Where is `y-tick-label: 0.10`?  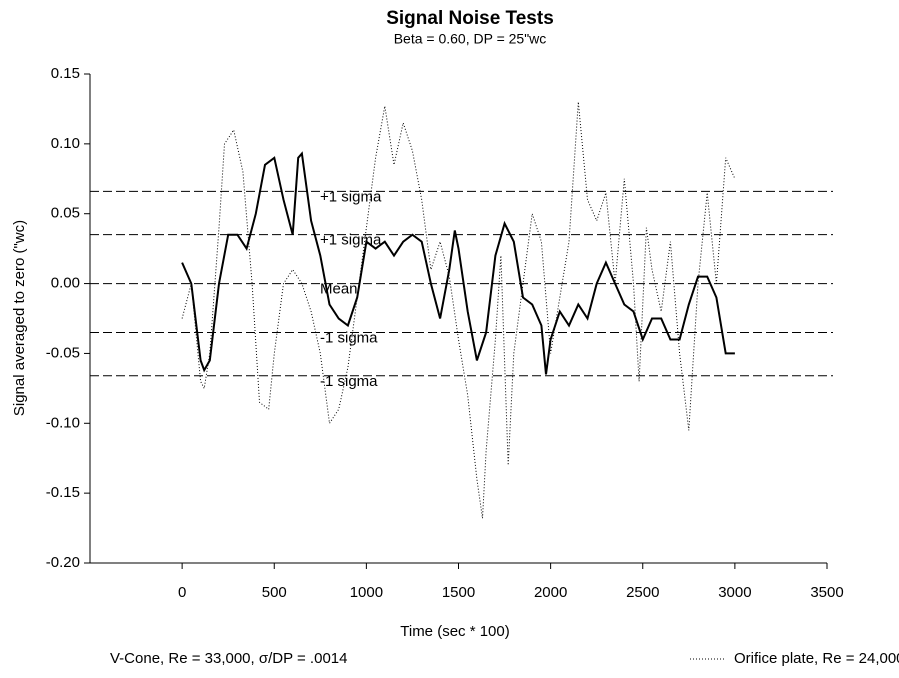
y-tick-label: 0.10 is located at coordinates (65, 143).